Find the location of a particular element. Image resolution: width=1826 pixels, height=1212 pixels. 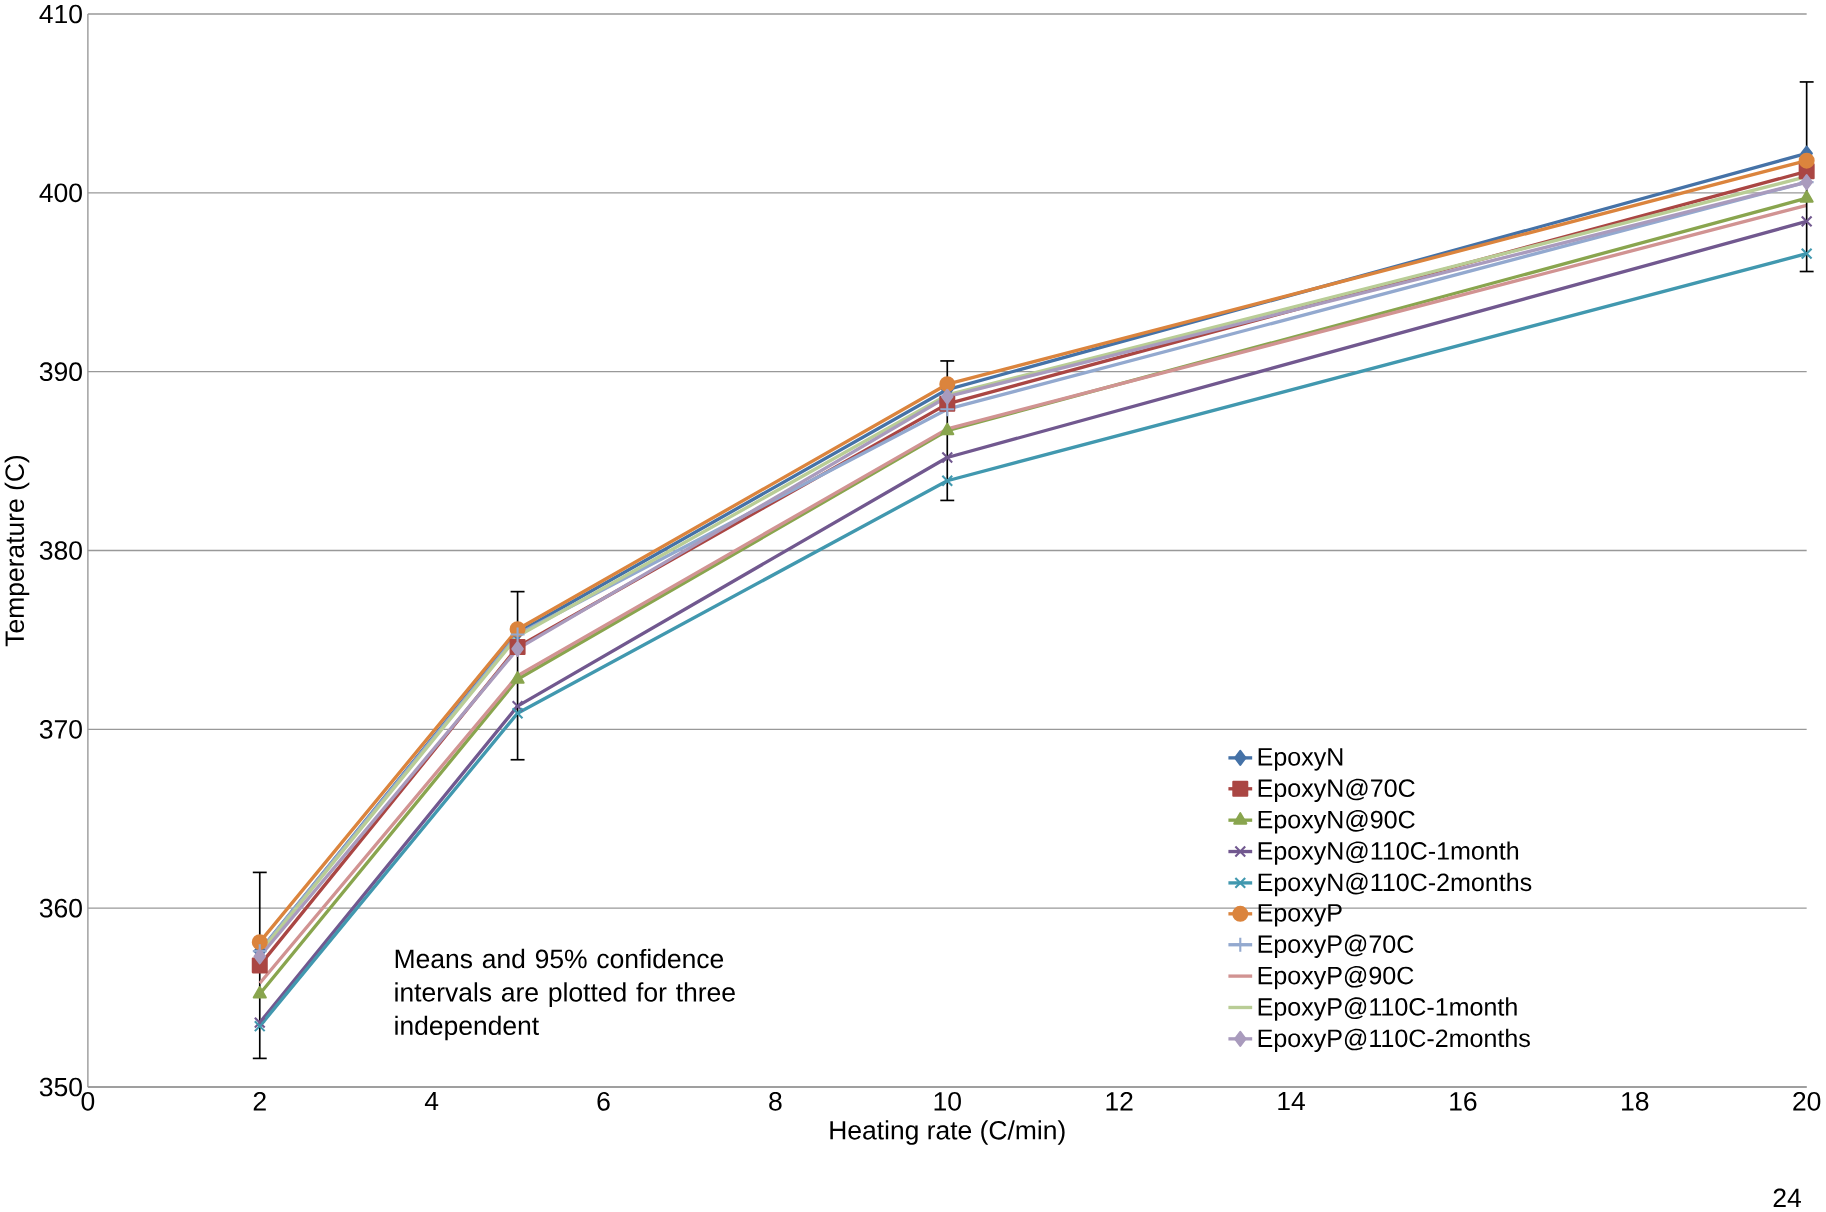

y-tick-label: 390 is located at coordinates (60, 372).